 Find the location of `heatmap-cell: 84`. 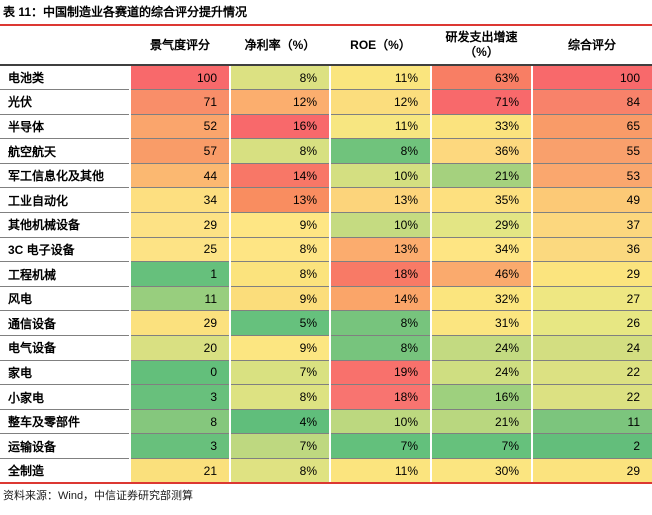

heatmap-cell: 84 is located at coordinates (591, 102).